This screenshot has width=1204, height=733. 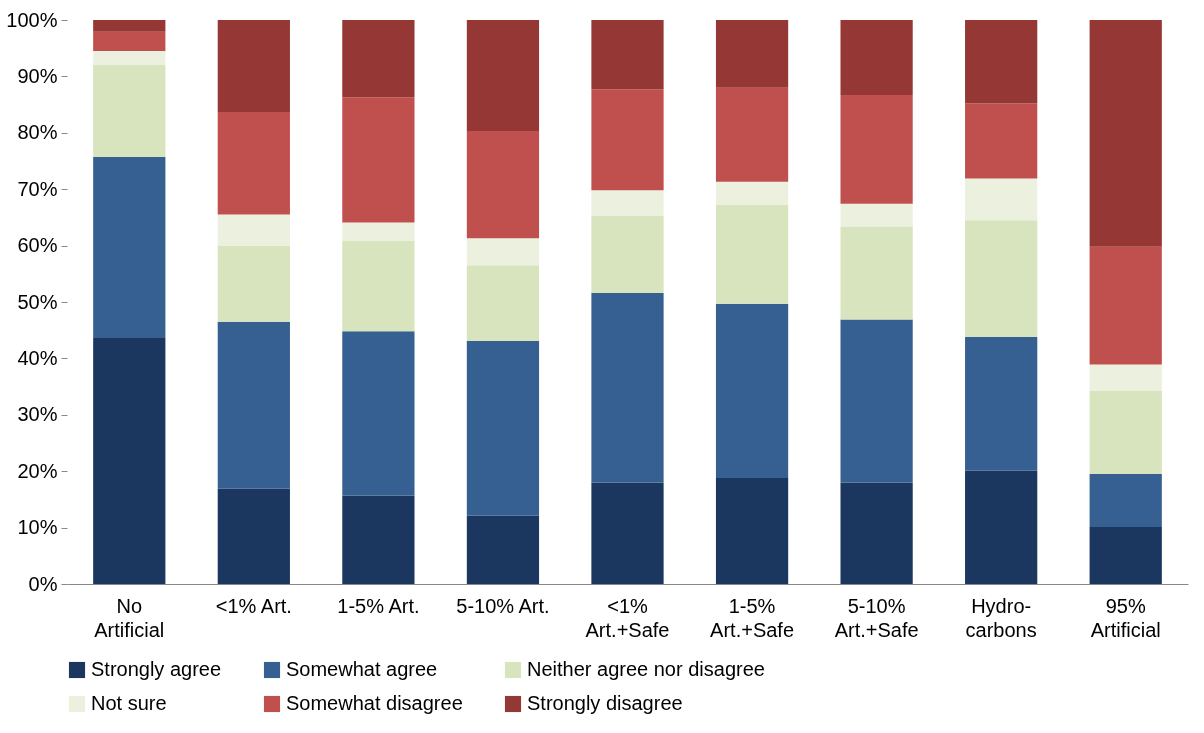 I want to click on x-tick-label: 1-5% Art.+Safe, so click(x=752, y=617).